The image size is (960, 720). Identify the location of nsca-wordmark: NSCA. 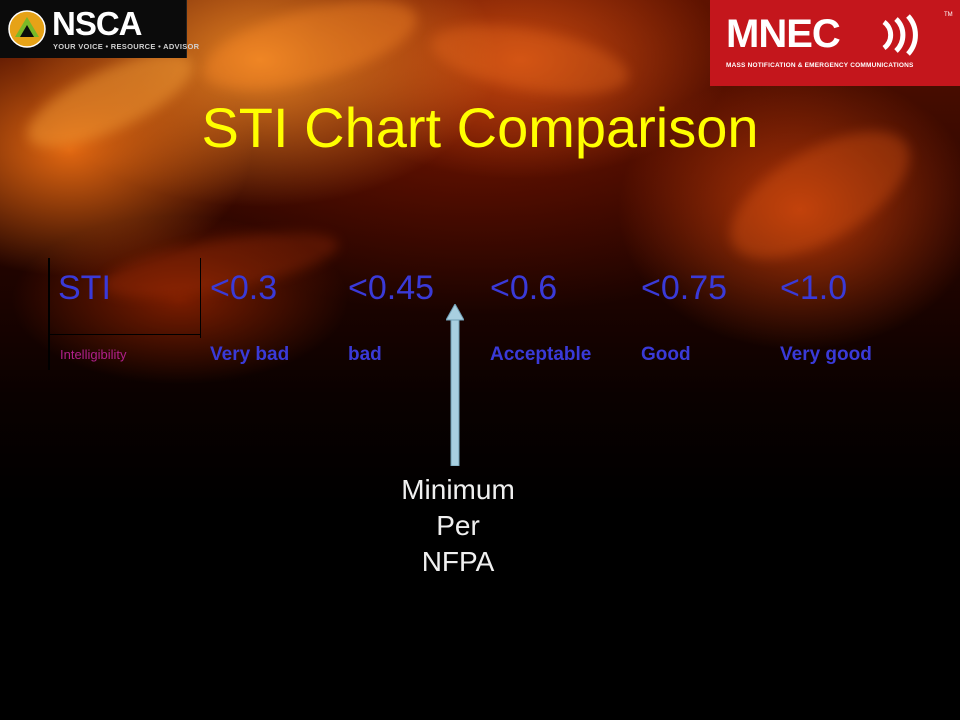
(97, 23).